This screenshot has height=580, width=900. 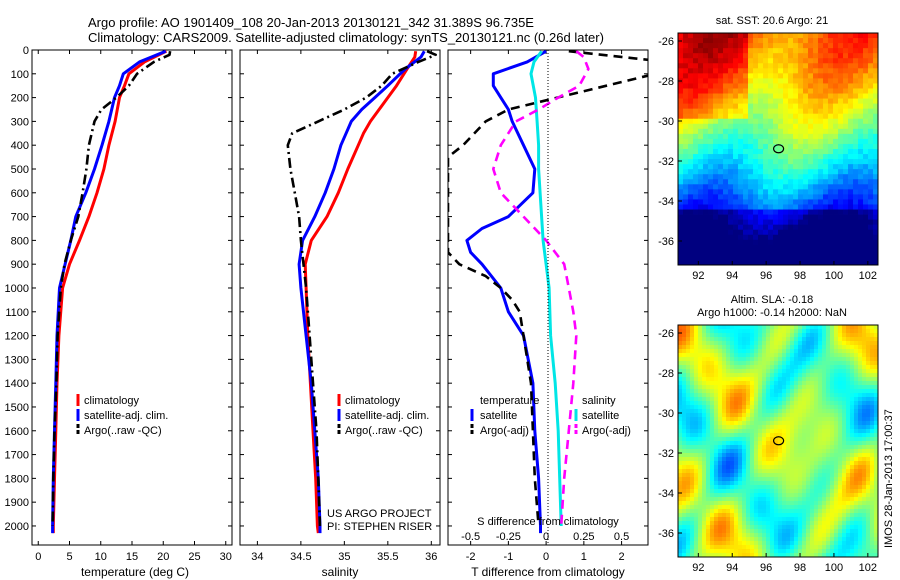 I want to click on map-x-tick-label: 92, so click(x=698, y=276).